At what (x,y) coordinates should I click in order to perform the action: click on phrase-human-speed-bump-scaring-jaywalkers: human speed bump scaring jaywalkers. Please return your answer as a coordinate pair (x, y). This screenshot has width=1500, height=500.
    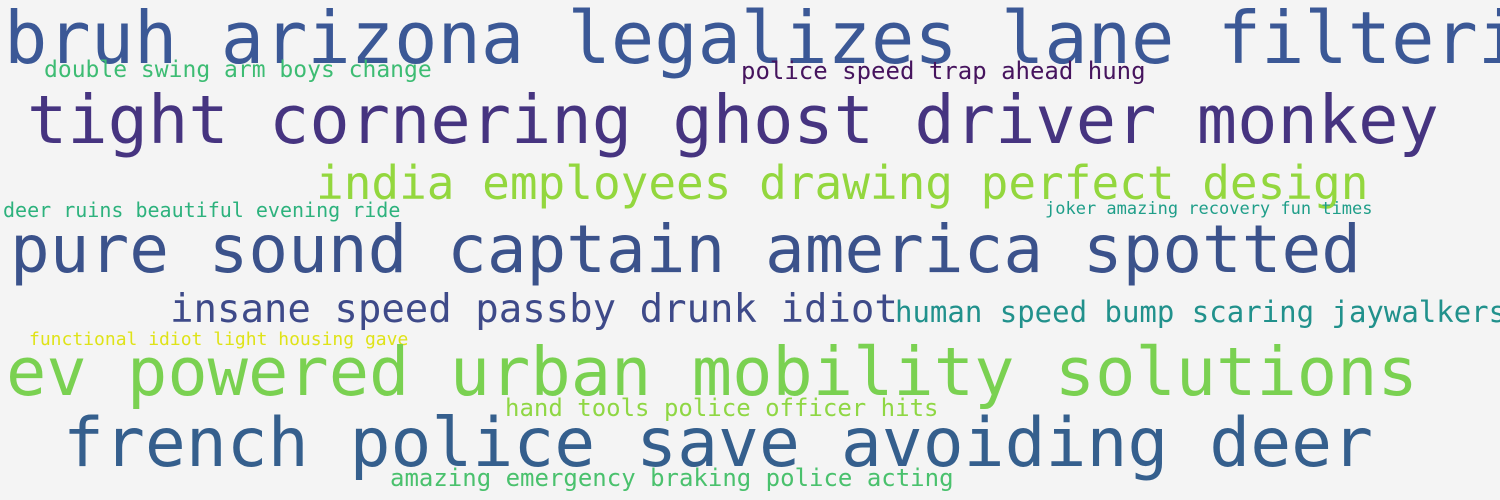
    Looking at the image, I should click on (1197, 312).